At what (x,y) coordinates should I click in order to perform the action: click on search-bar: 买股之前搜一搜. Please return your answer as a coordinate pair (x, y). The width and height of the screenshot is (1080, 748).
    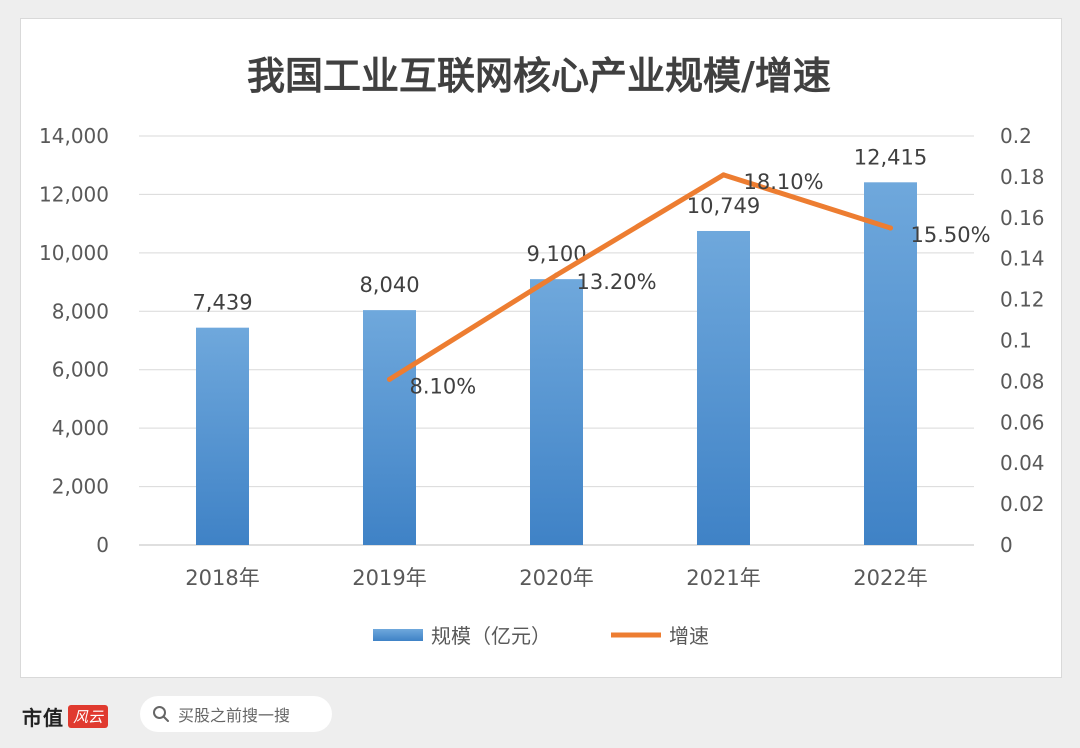
    Looking at the image, I should click on (236, 714).